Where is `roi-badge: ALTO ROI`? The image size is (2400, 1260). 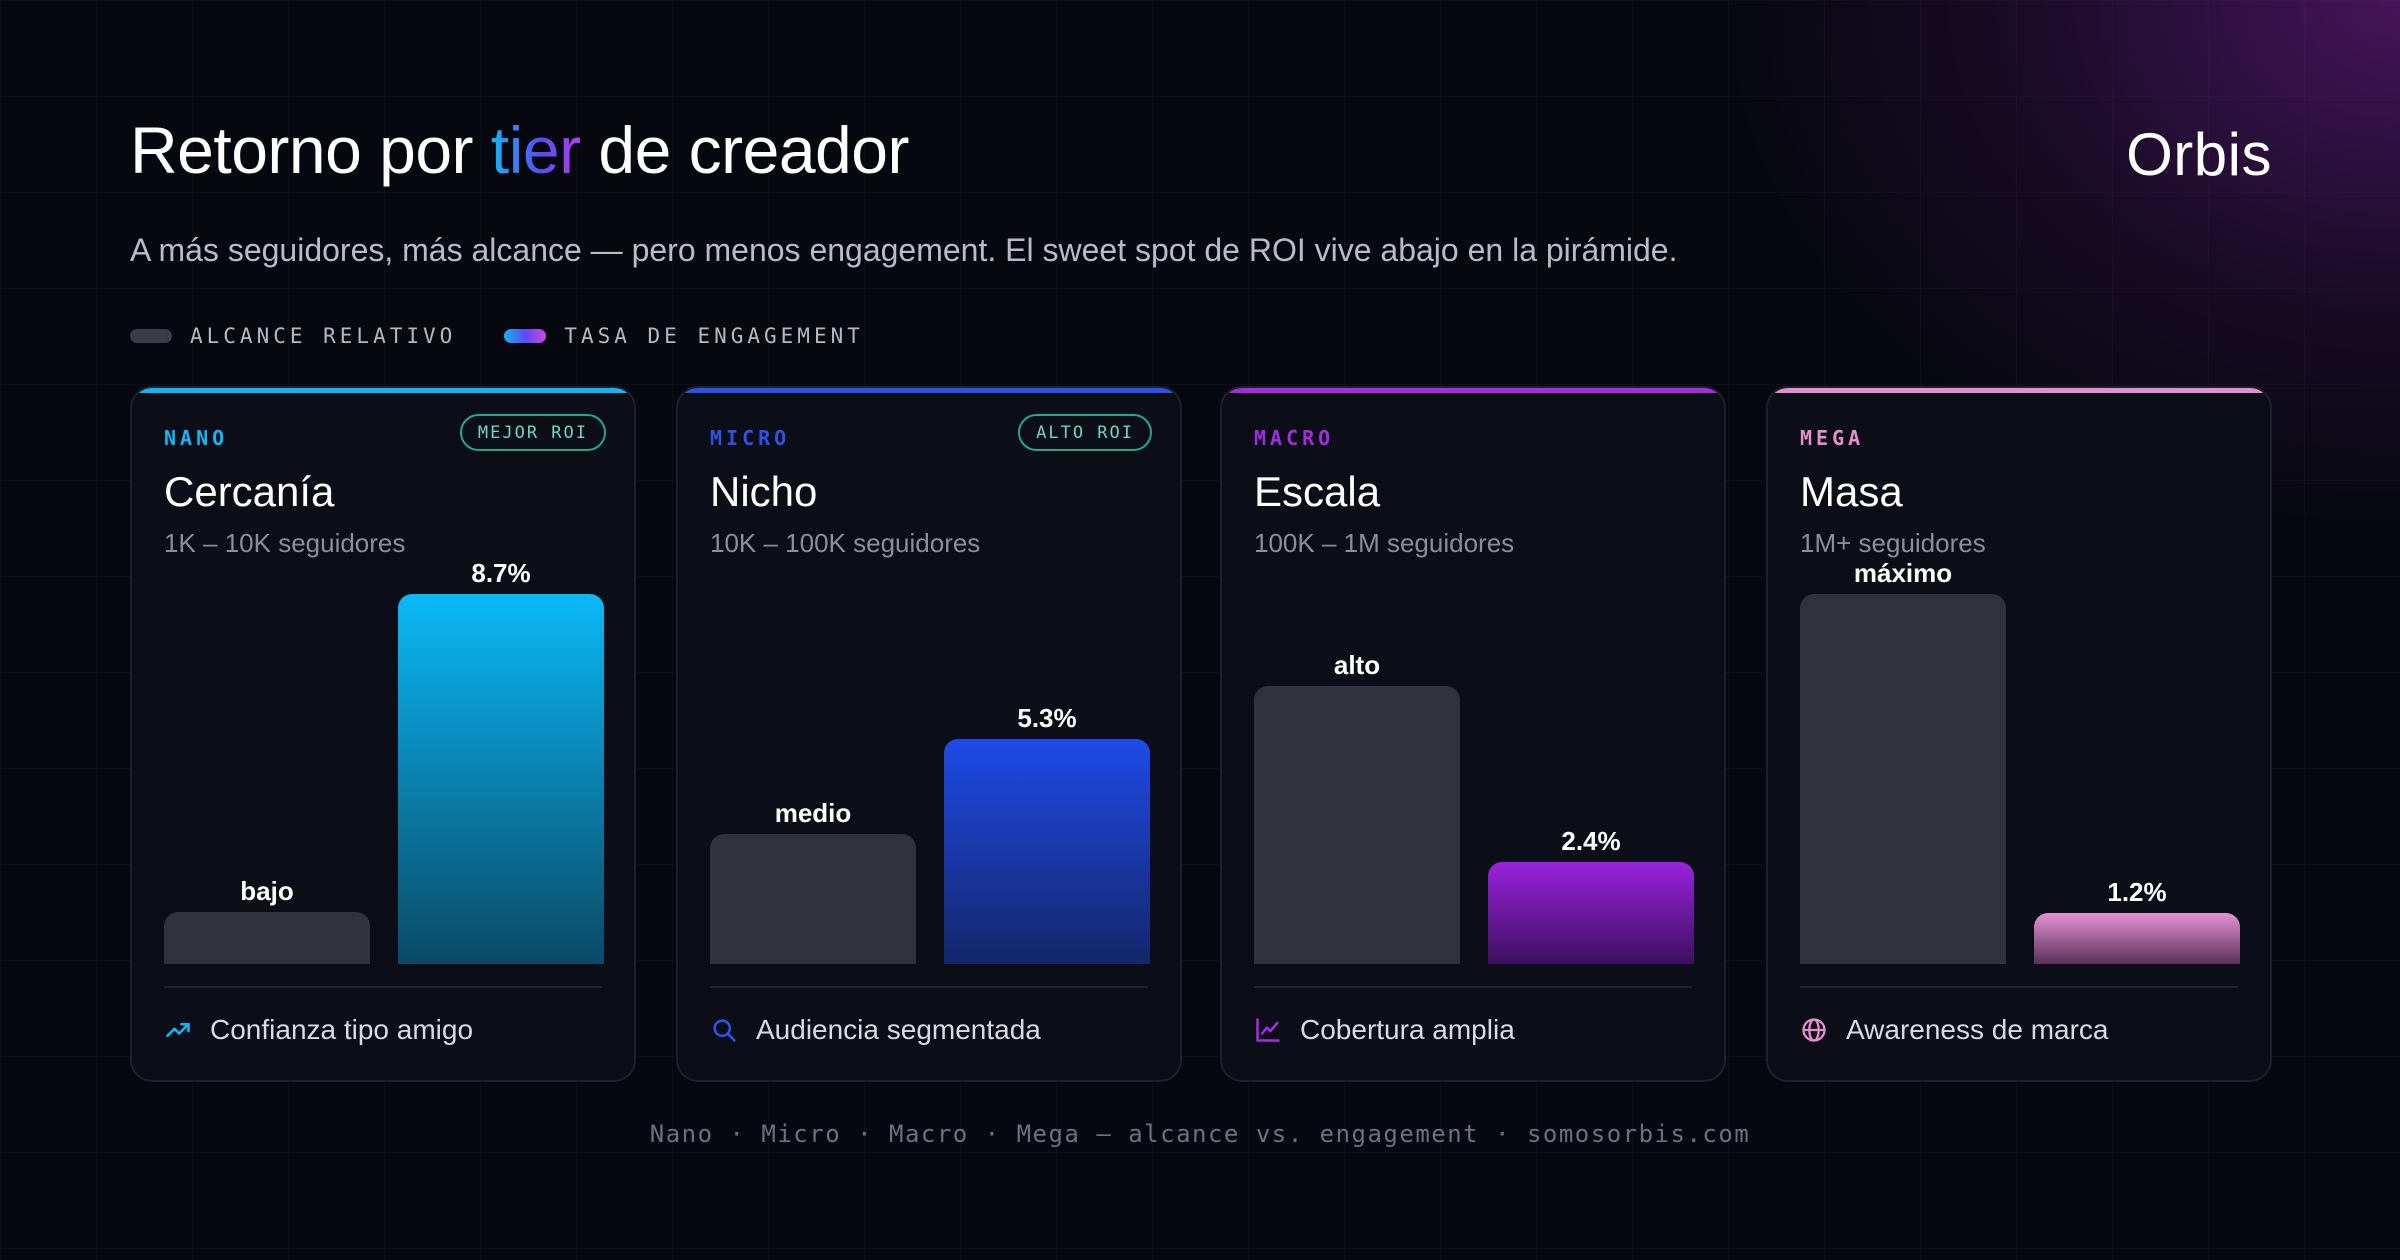
roi-badge: ALTO ROI is located at coordinates (1085, 432).